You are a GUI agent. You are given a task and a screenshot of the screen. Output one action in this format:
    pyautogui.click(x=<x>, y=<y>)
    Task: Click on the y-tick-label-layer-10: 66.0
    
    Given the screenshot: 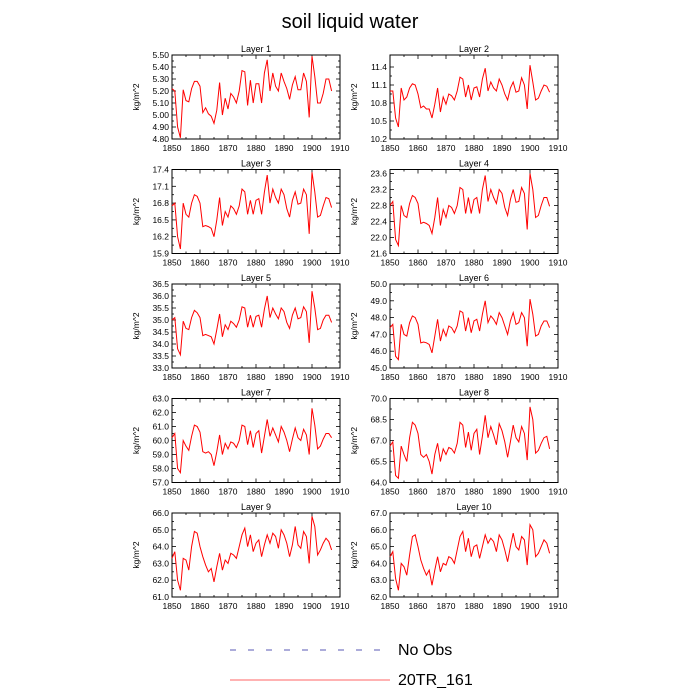 What is the action you would take?
    pyautogui.click(x=378, y=530)
    